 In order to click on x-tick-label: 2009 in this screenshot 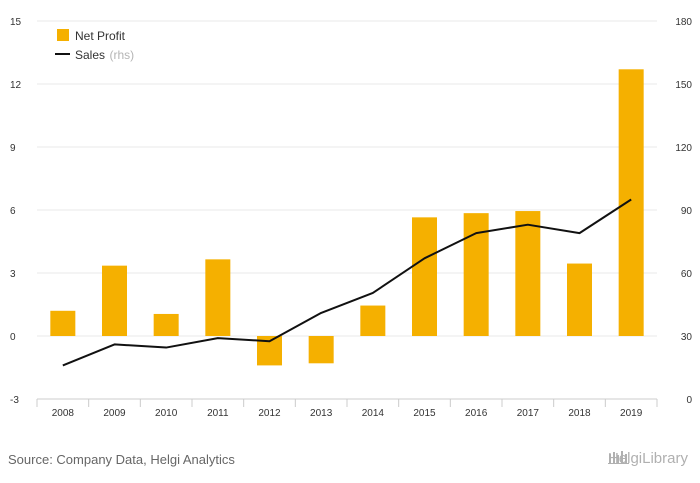, I will do `click(114, 413)`.